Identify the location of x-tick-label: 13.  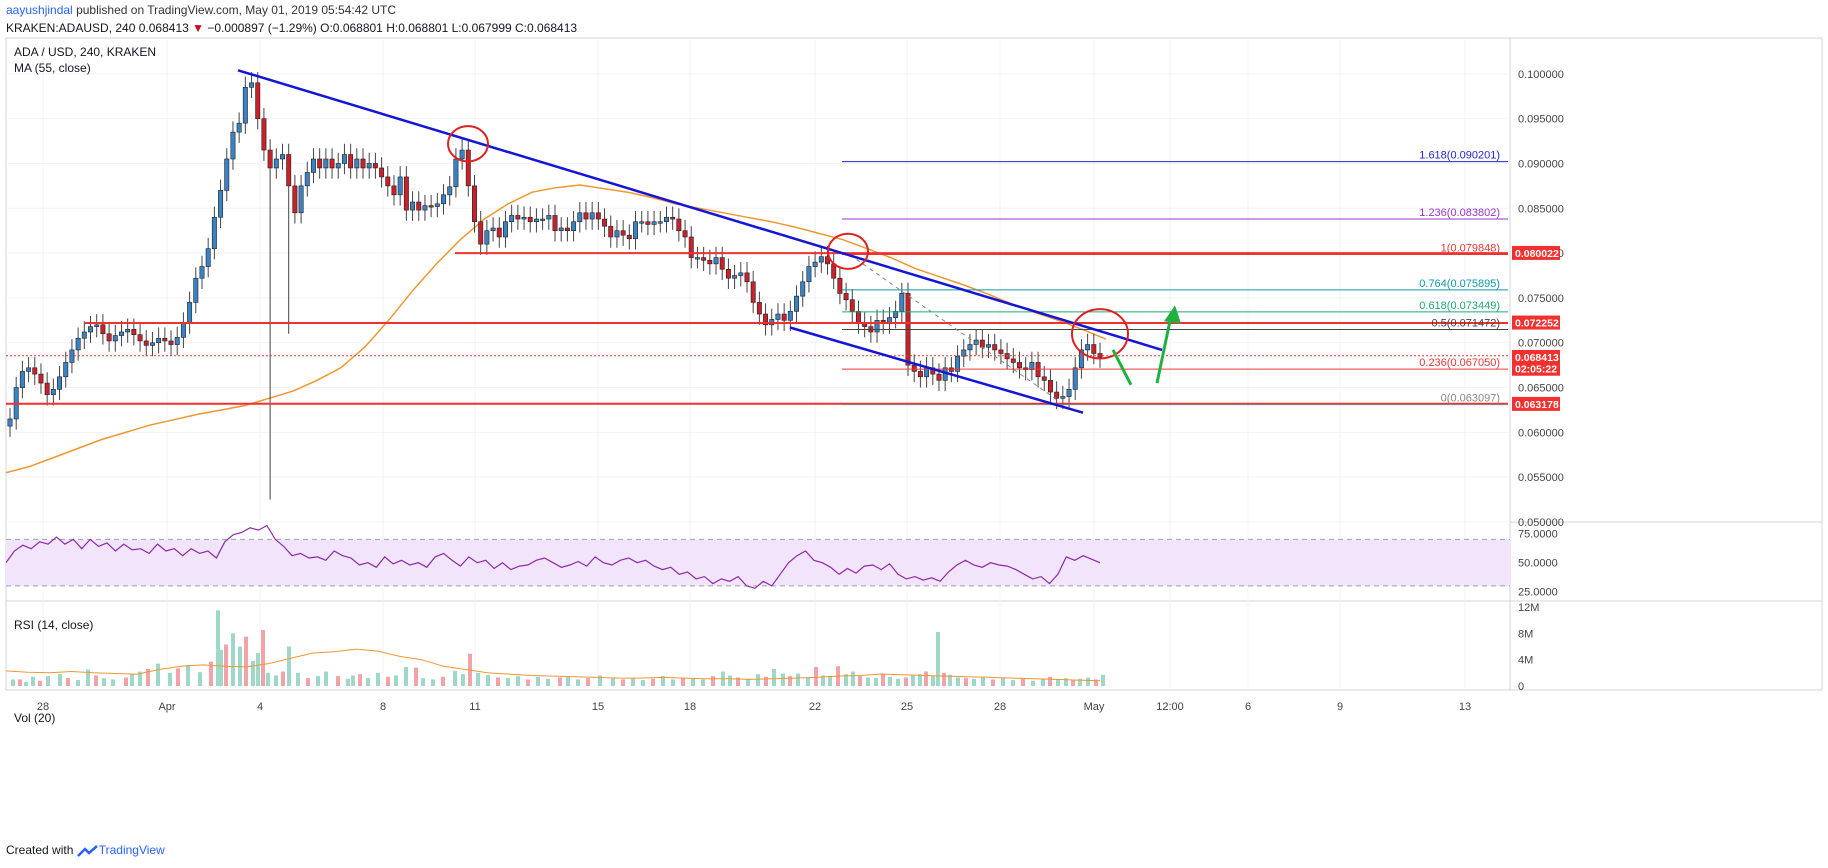
(1465, 707).